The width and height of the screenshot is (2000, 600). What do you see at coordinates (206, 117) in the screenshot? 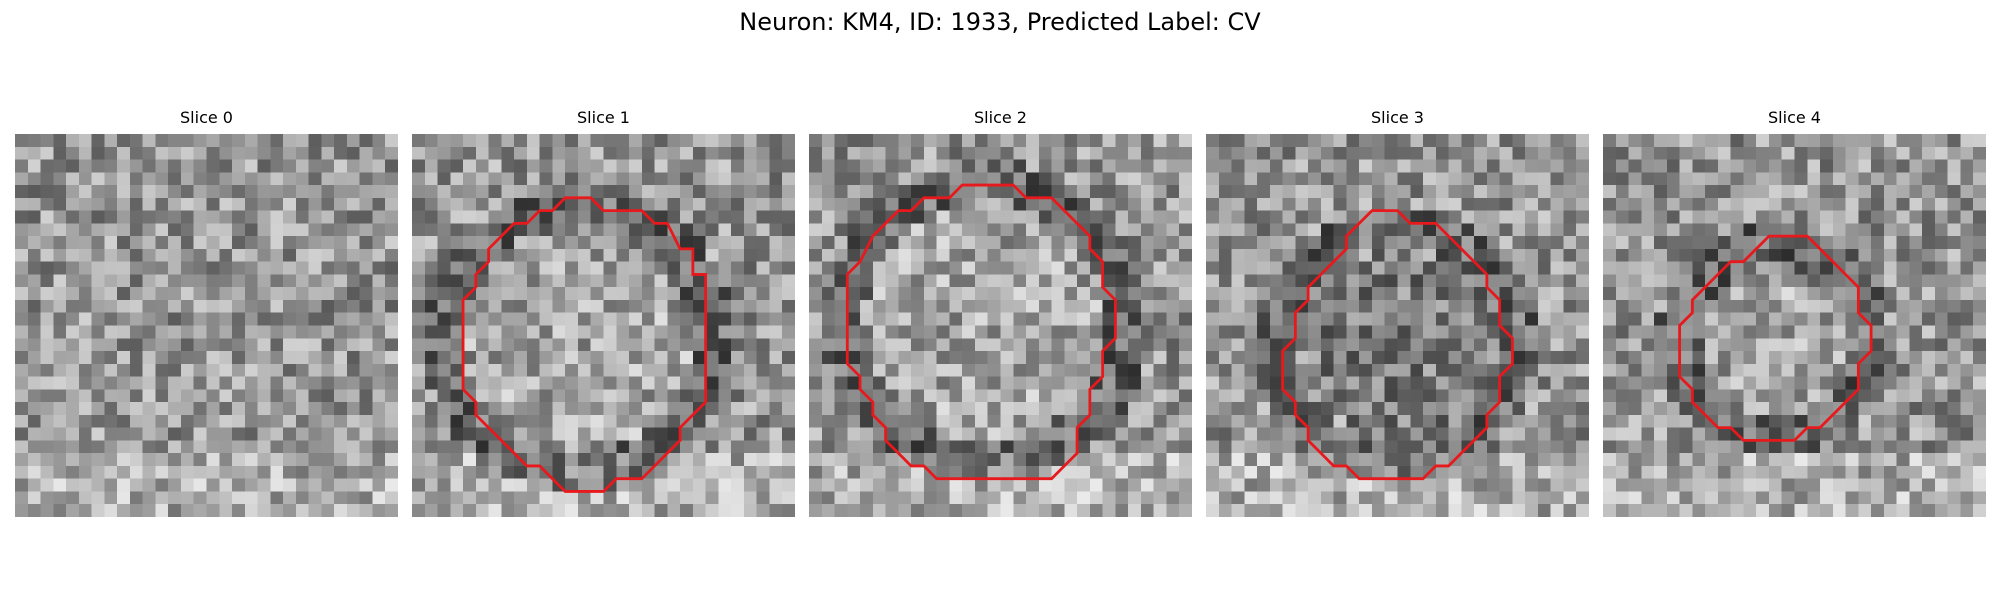
I see `slice-title-0: Slice 0` at bounding box center [206, 117].